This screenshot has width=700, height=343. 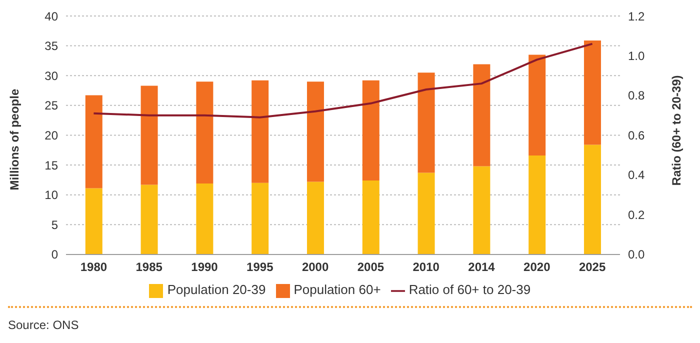 What do you see at coordinates (51, 135) in the screenshot?
I see `y-tick-label: 20` at bounding box center [51, 135].